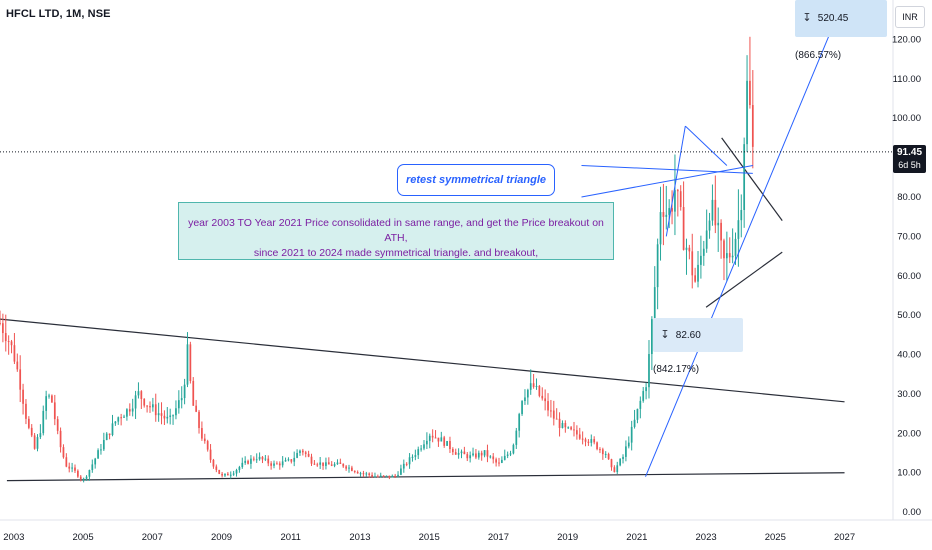 Image resolution: width=932 pixels, height=550 pixels. Describe the element at coordinates (291, 537) in the screenshot. I see `x-tick-label: 2011` at that location.